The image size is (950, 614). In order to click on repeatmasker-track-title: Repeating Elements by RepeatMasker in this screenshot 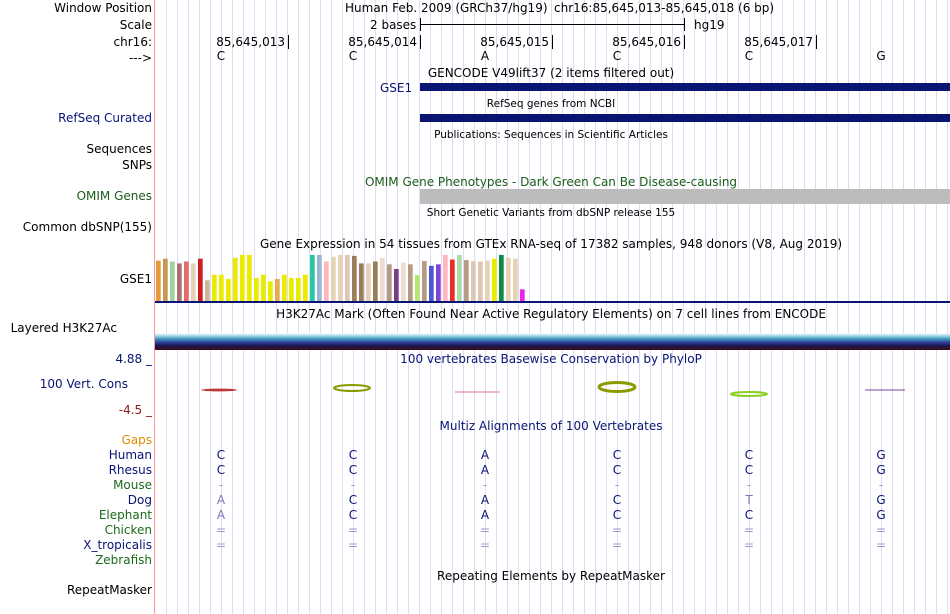, I will do `click(551, 576)`.